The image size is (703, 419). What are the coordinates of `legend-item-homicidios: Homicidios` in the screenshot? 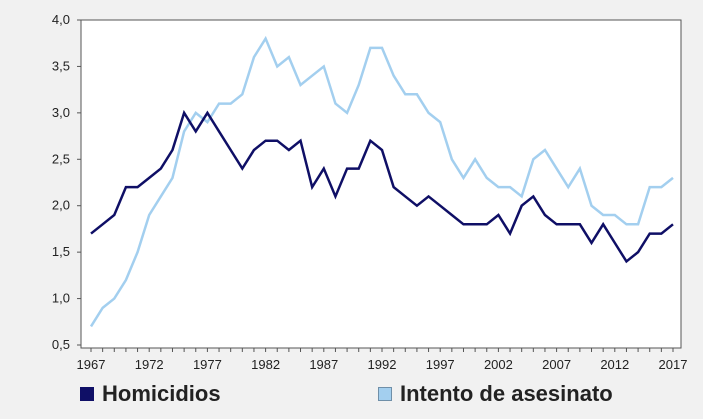 It's located at (150, 394).